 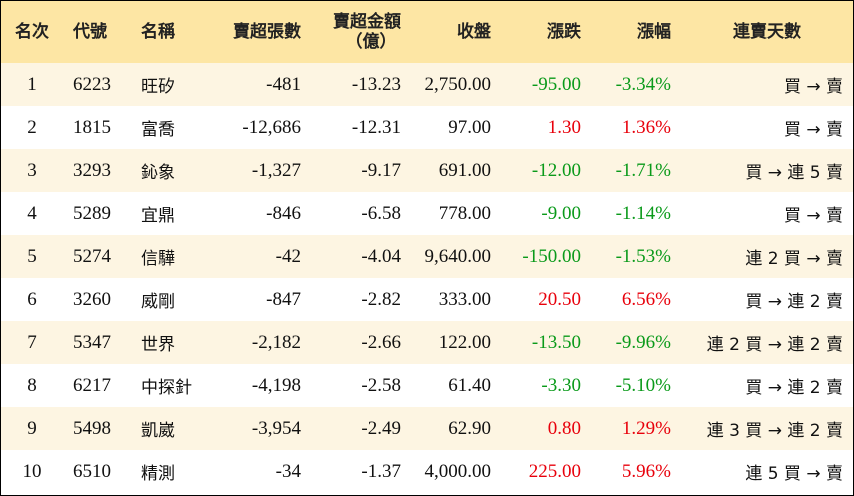 What do you see at coordinates (361, 342) in the screenshot?
I see `table-cell: -2.66` at bounding box center [361, 342].